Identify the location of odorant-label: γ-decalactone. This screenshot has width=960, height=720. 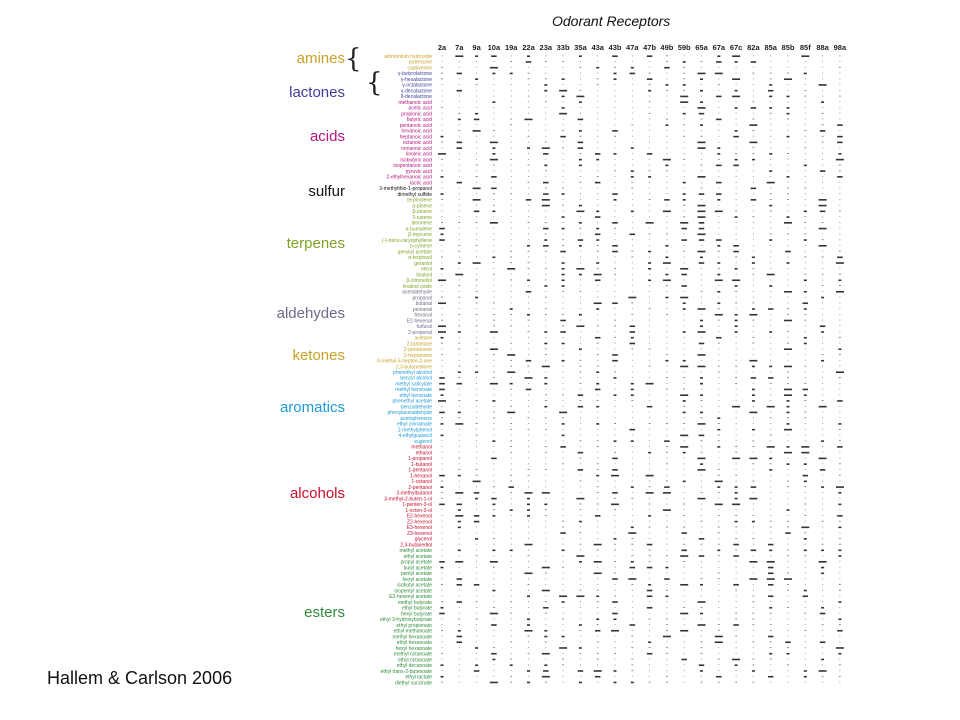
(416, 91).